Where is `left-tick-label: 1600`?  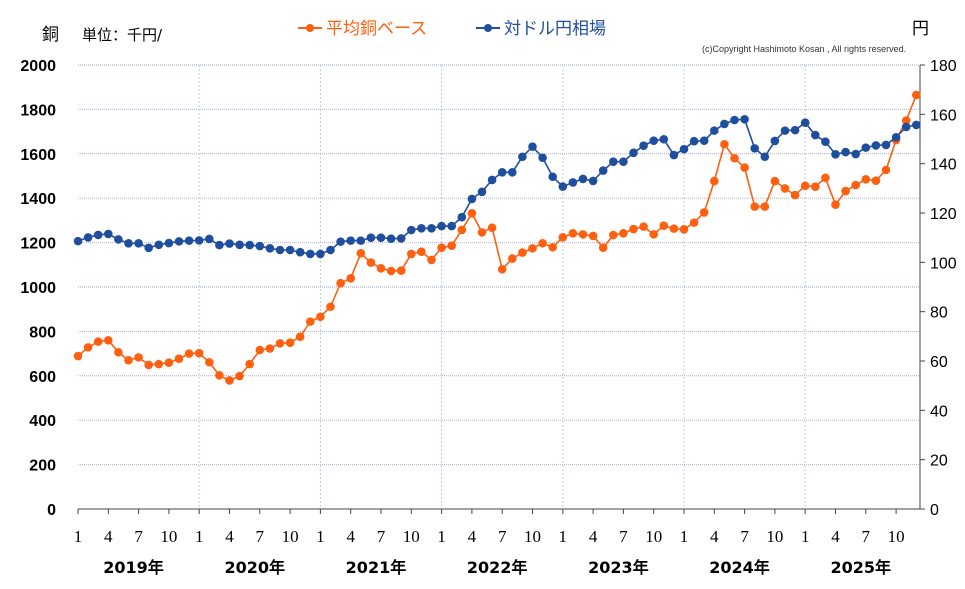 left-tick-label: 1600 is located at coordinates (38, 155).